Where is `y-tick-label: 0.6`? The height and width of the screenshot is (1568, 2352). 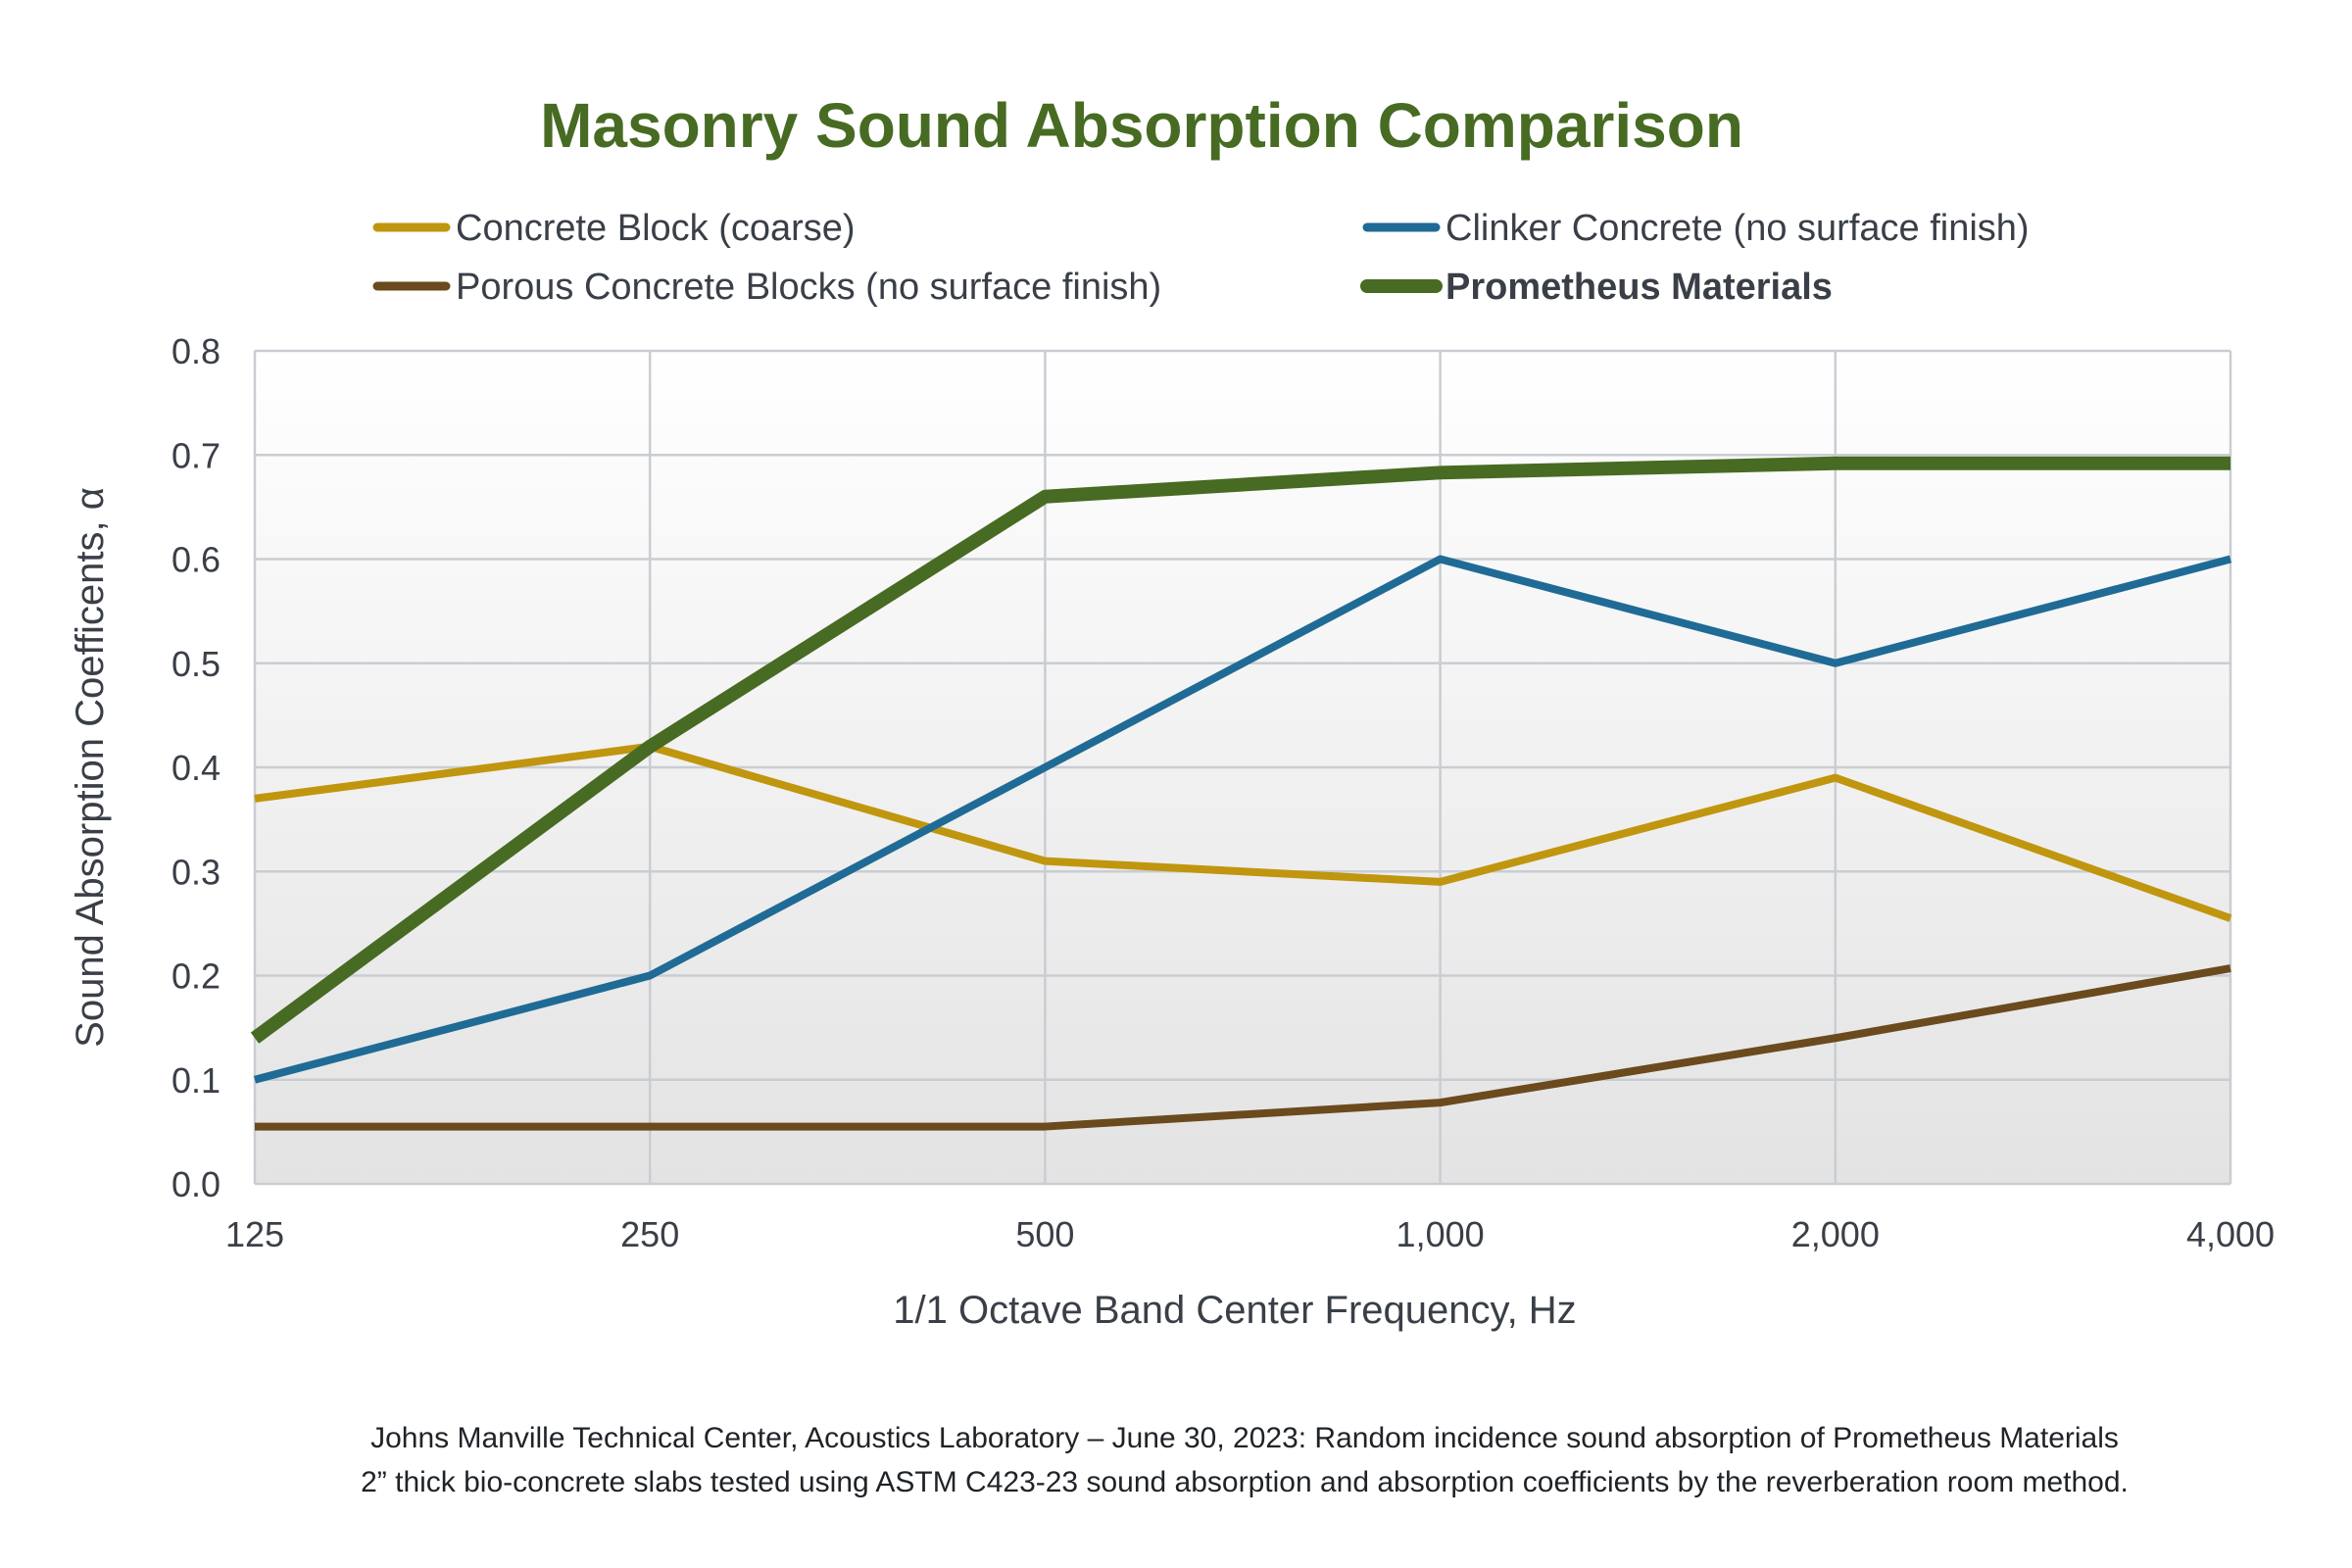 y-tick-label: 0.6 is located at coordinates (196, 560).